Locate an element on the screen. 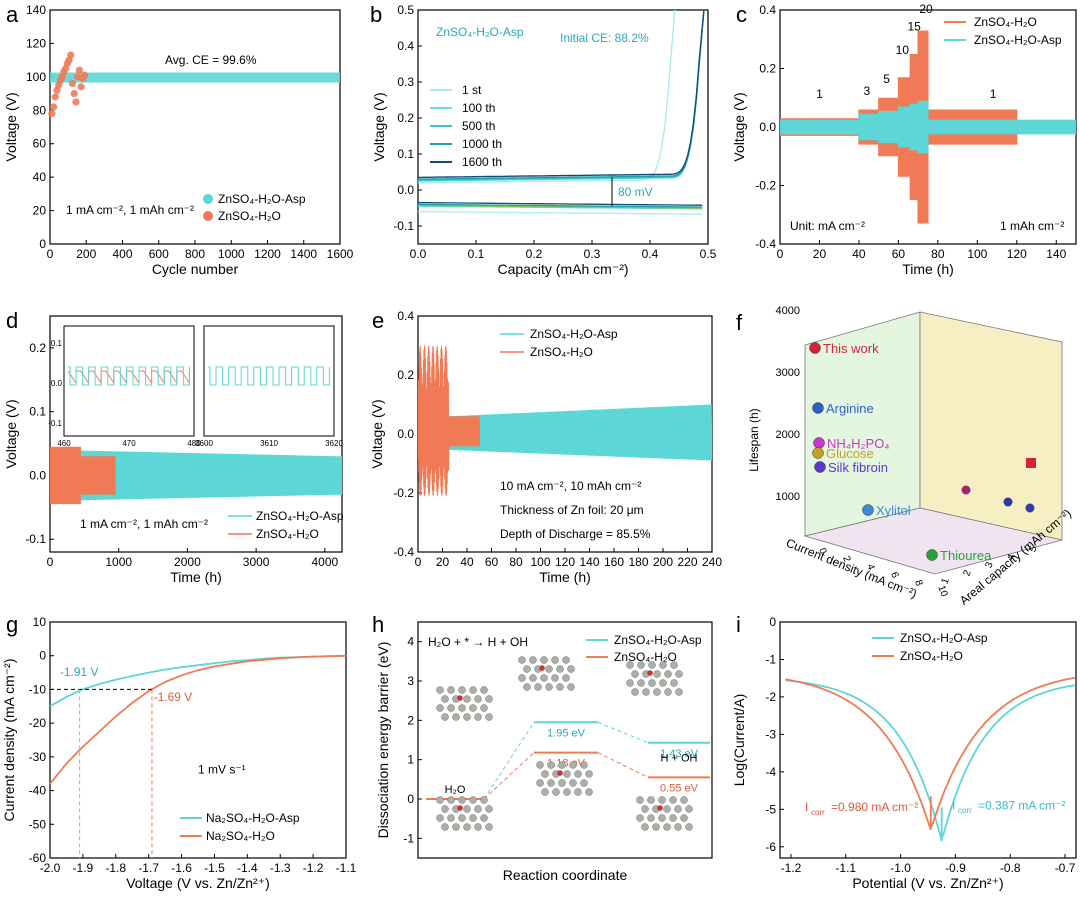 Image resolution: width=1080 pixels, height=904 pixels. x-axis-label: Time (h) is located at coordinates (196, 577).